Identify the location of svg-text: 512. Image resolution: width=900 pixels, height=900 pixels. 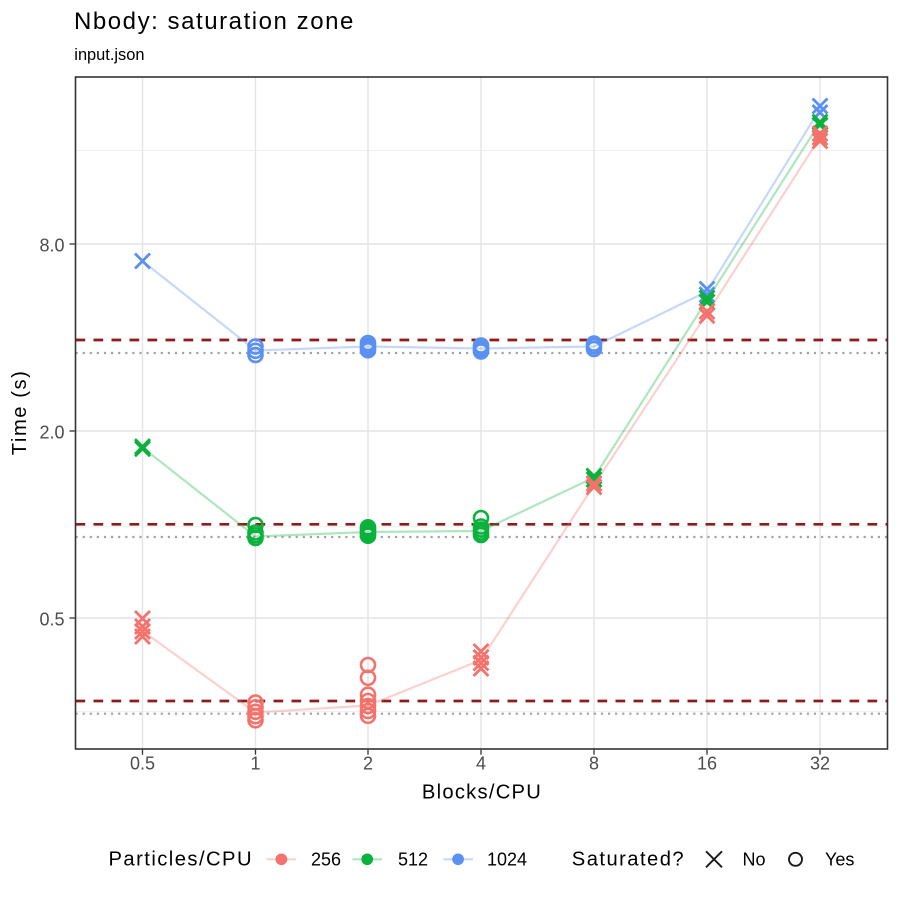
(413, 860).